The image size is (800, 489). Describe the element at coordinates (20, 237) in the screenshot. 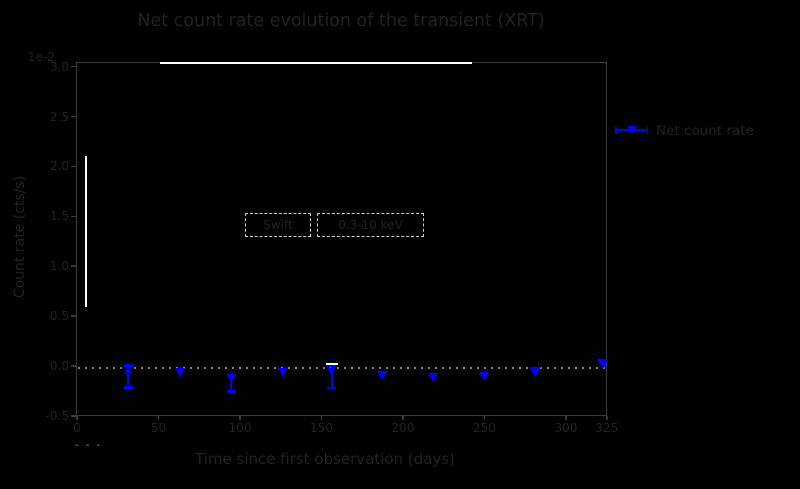

I see `y-axis-label: Count rate (cts/s)` at that location.